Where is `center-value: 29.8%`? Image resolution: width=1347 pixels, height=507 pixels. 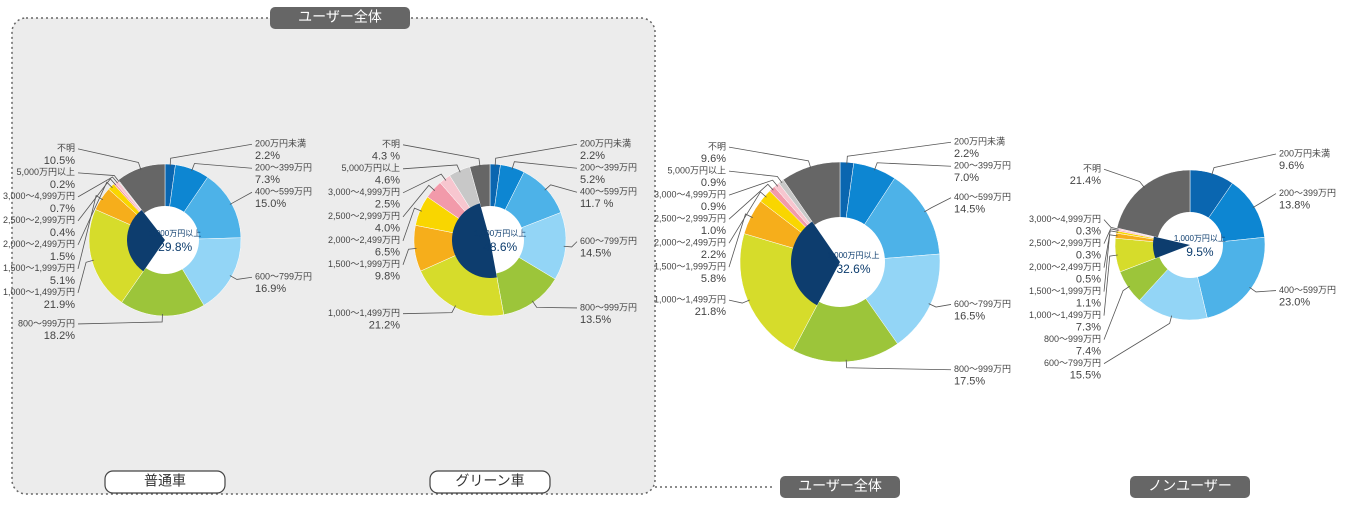 center-value: 29.8% is located at coordinates (175, 247).